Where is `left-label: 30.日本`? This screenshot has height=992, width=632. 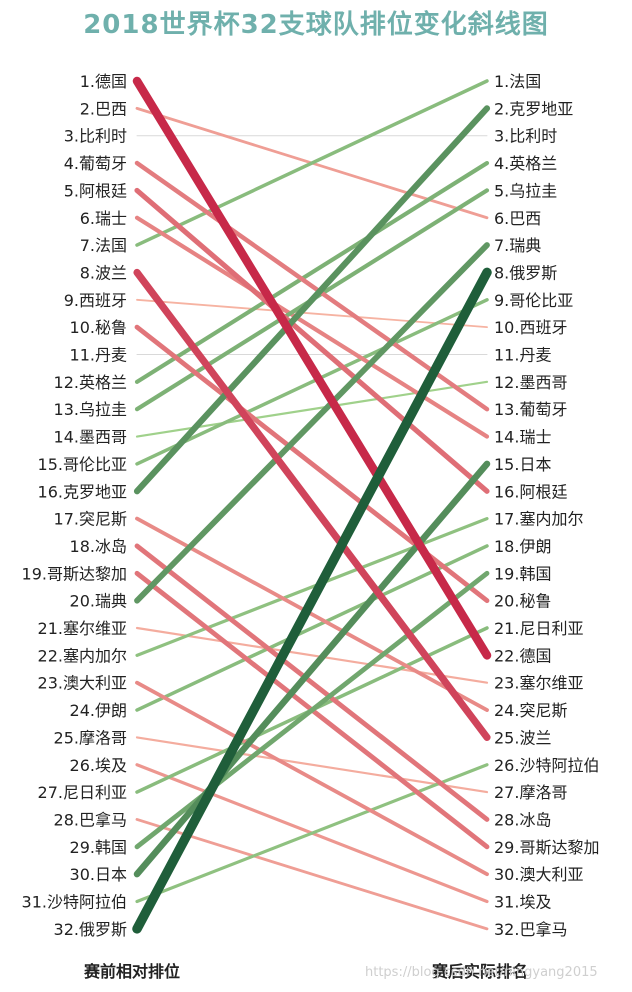
left-label: 30.日本 is located at coordinates (98, 874).